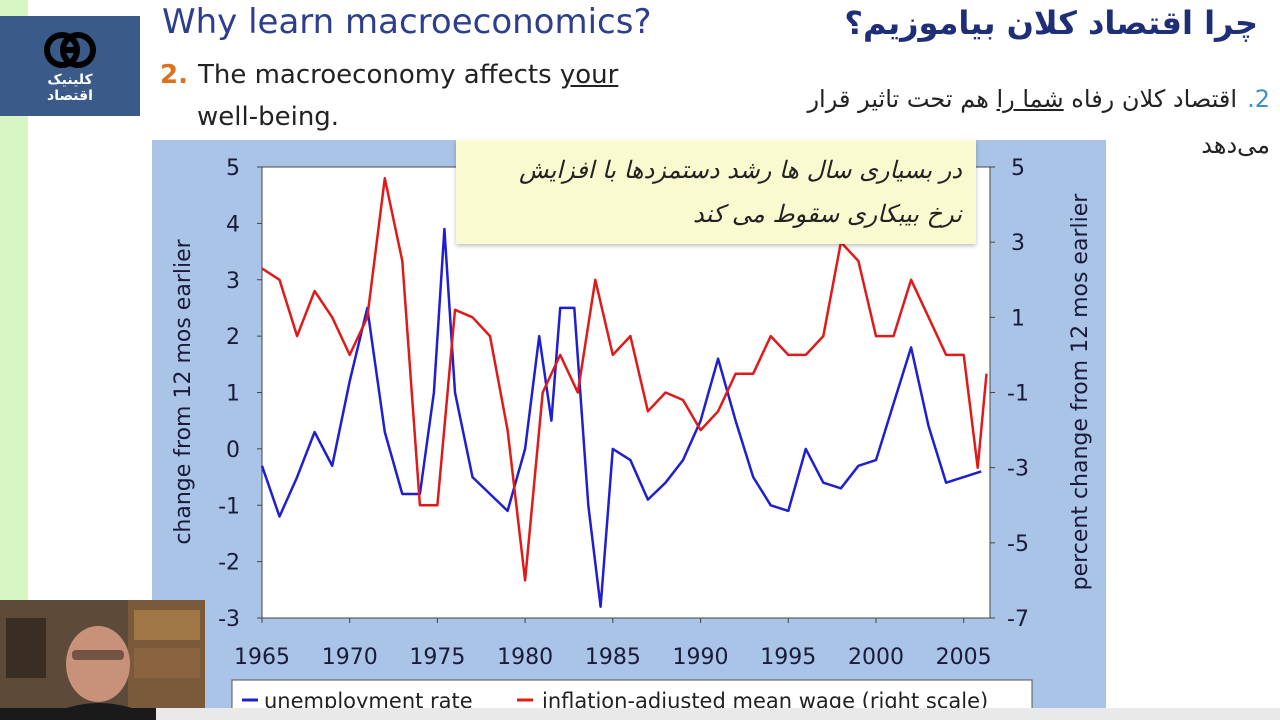 This screenshot has width=1280, height=720. What do you see at coordinates (70, 96) in the screenshot?
I see `logo-line-2: اقتصاد` at bounding box center [70, 96].